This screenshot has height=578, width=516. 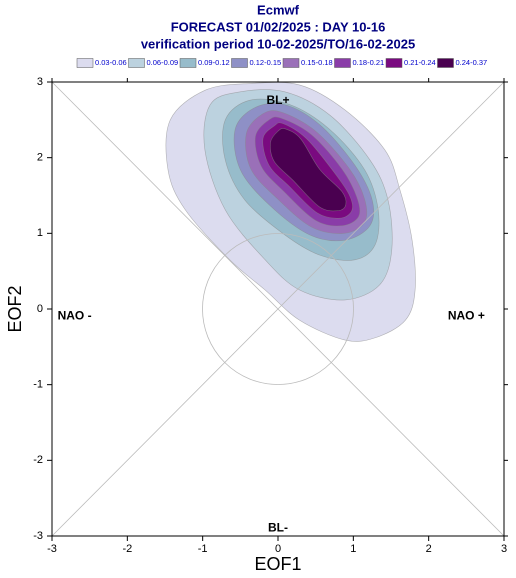 I want to click on y-tick-label: 3, so click(x=40, y=82).